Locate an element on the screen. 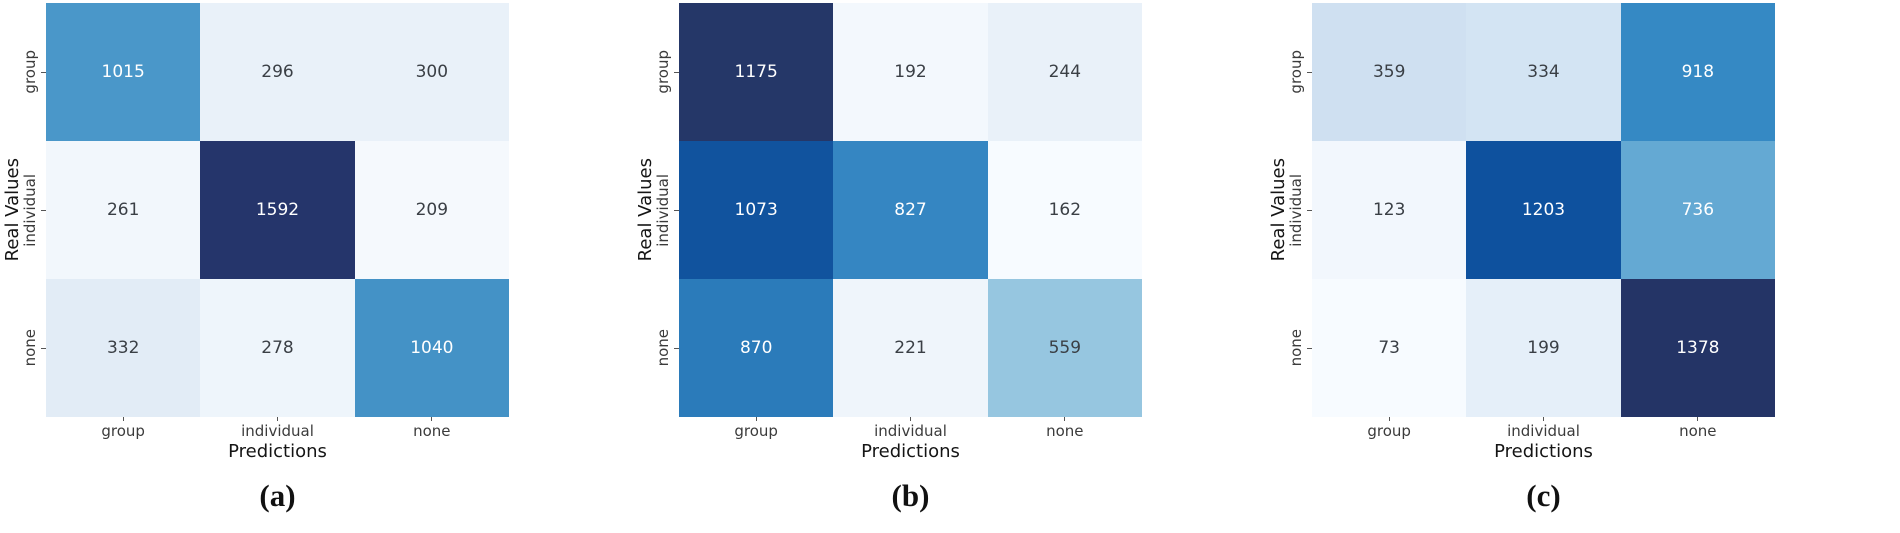 The height and width of the screenshot is (533, 1900). heatmap-cell-individual-group: 1073 is located at coordinates (756, 210).